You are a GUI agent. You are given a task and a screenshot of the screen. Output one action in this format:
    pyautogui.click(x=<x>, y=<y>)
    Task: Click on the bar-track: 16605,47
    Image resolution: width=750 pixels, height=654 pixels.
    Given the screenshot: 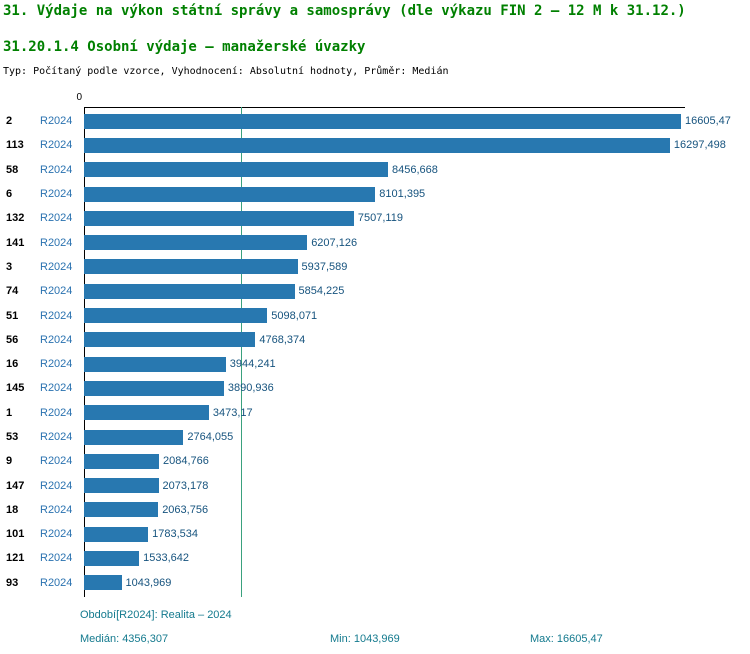 What is the action you would take?
    pyautogui.click(x=417, y=121)
    